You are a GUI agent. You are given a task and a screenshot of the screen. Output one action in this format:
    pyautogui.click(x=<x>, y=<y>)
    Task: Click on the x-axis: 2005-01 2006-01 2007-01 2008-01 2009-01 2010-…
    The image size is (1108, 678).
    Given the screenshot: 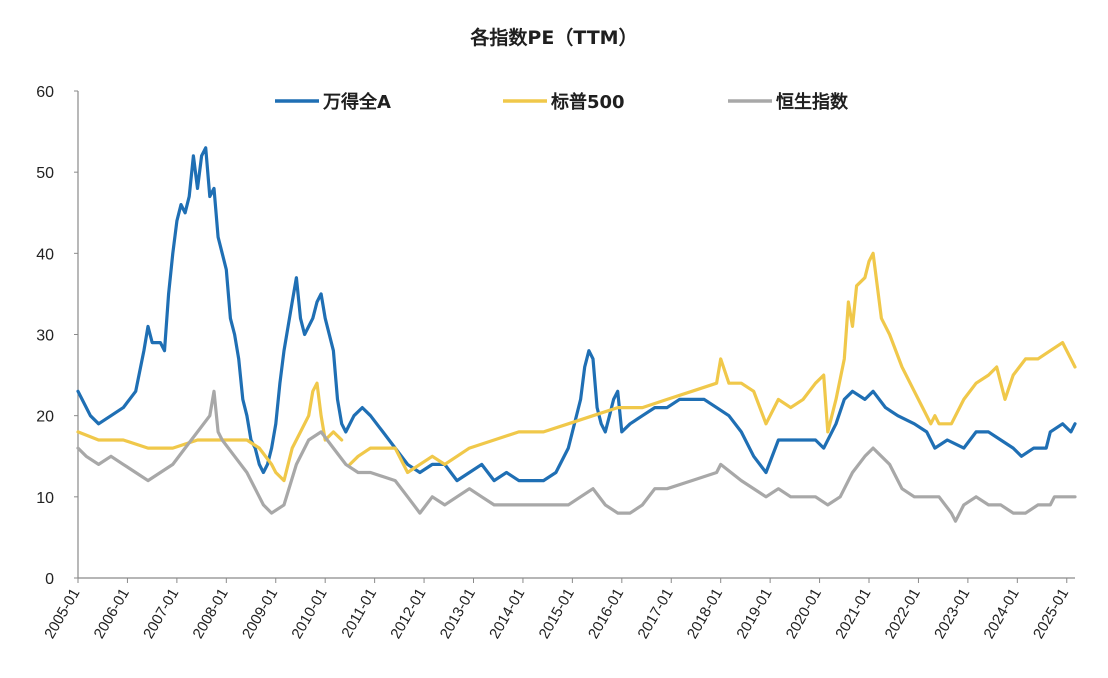 What is the action you would take?
    pyautogui.click(x=558, y=609)
    